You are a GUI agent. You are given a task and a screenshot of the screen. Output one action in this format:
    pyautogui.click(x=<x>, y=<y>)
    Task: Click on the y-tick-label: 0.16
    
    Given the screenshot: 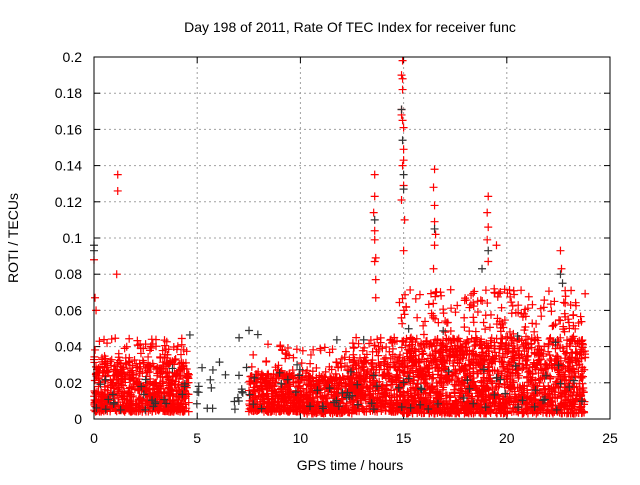 What is the action you would take?
    pyautogui.click(x=68, y=129)
    